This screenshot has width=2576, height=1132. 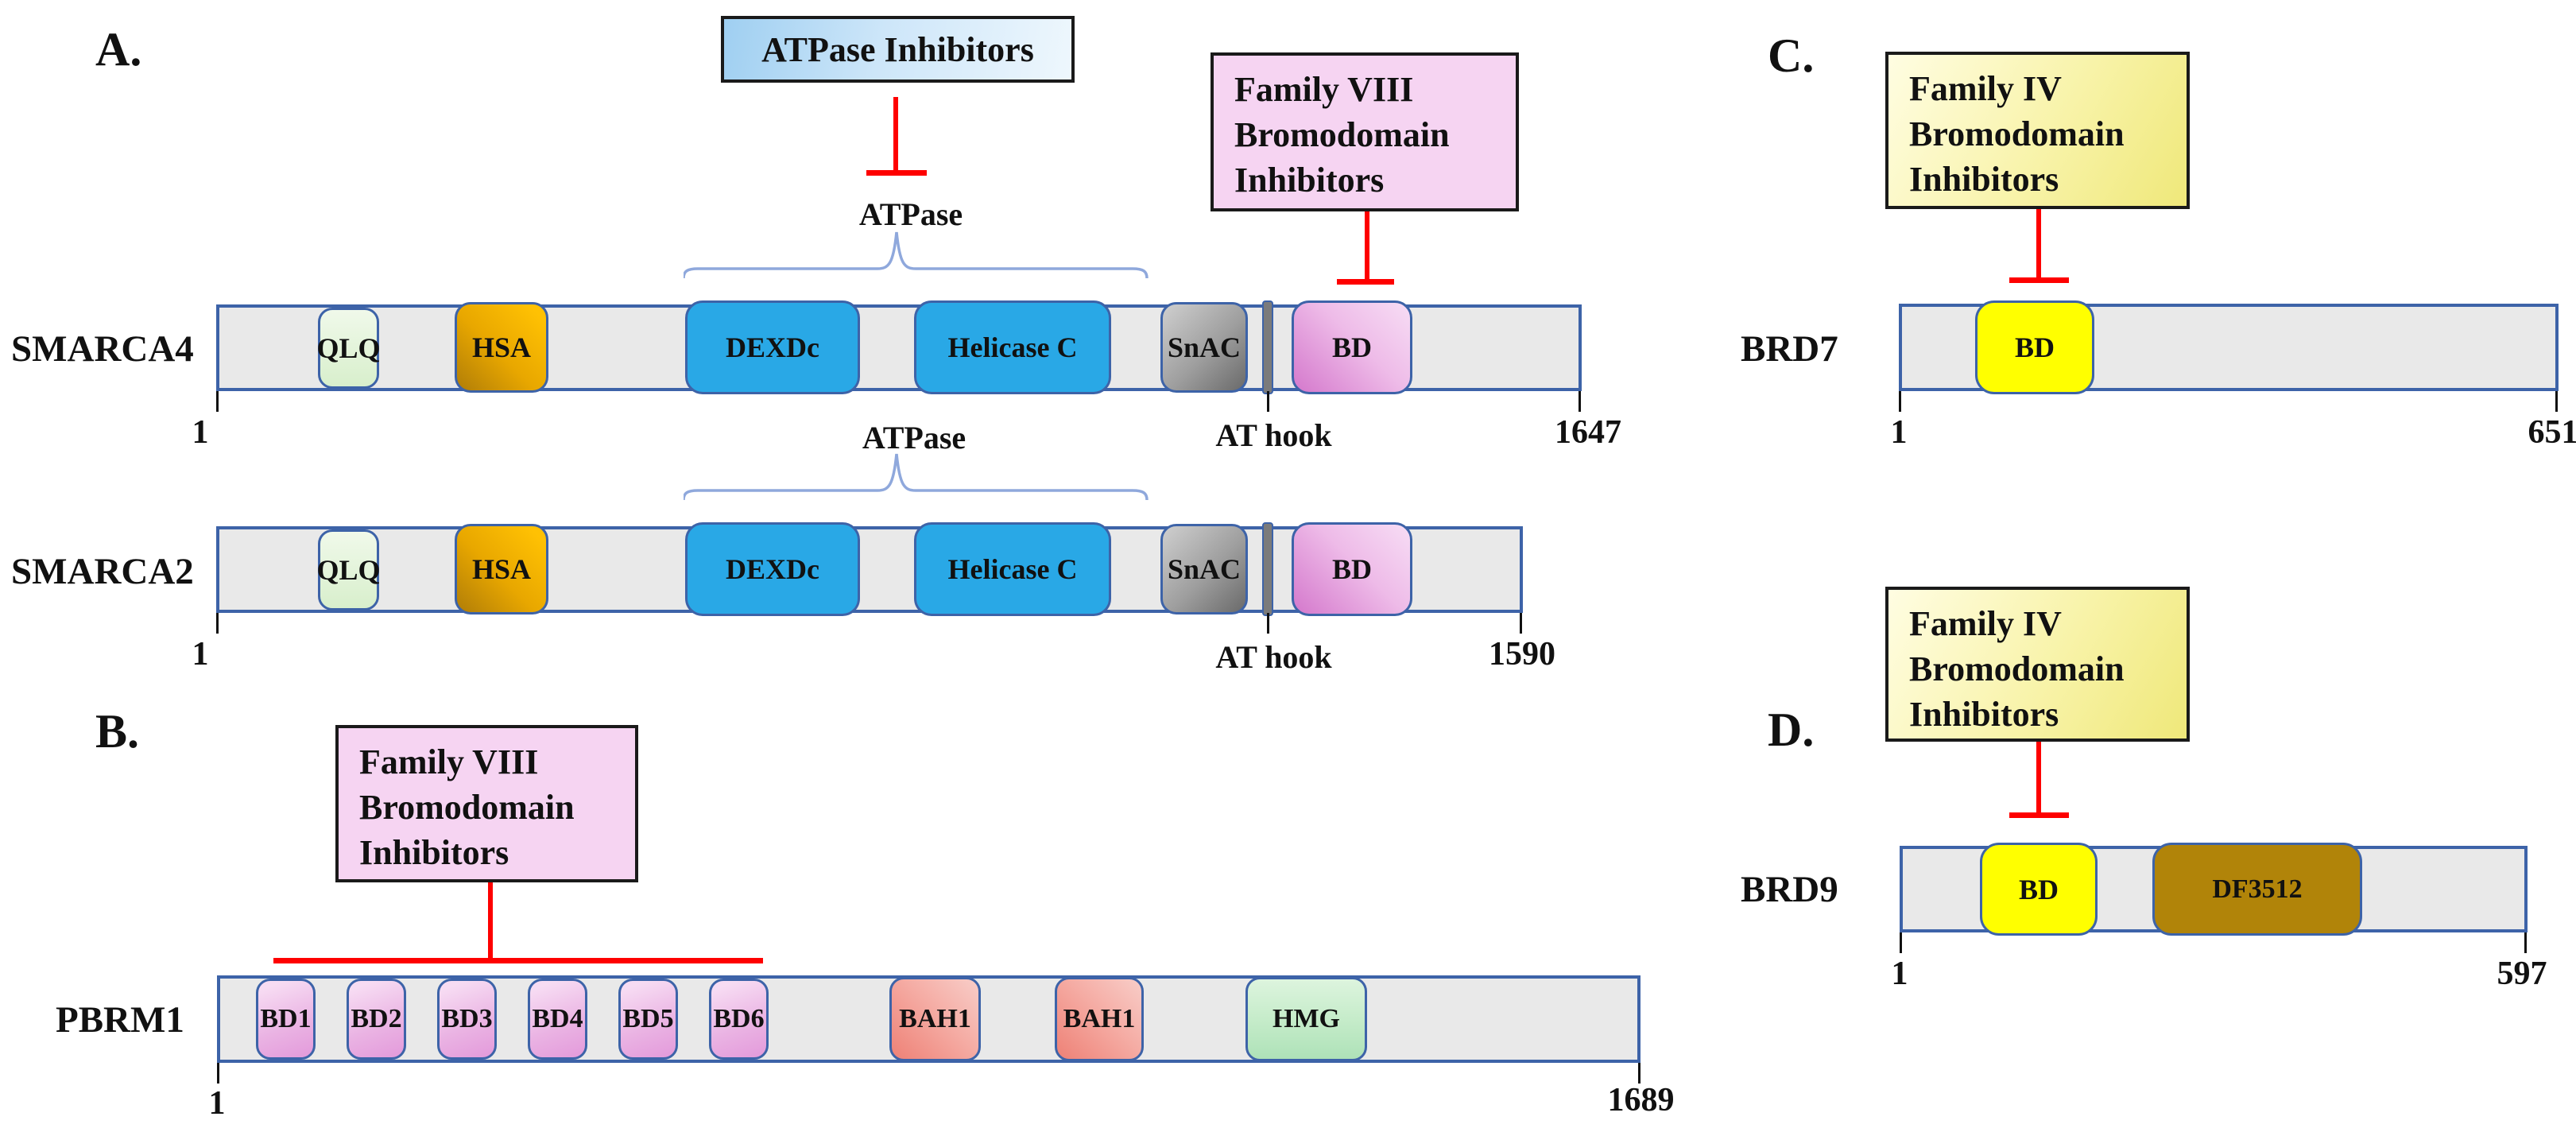 What do you see at coordinates (1639, 1073) in the screenshot?
I see `pbrm1-end-tick` at bounding box center [1639, 1073].